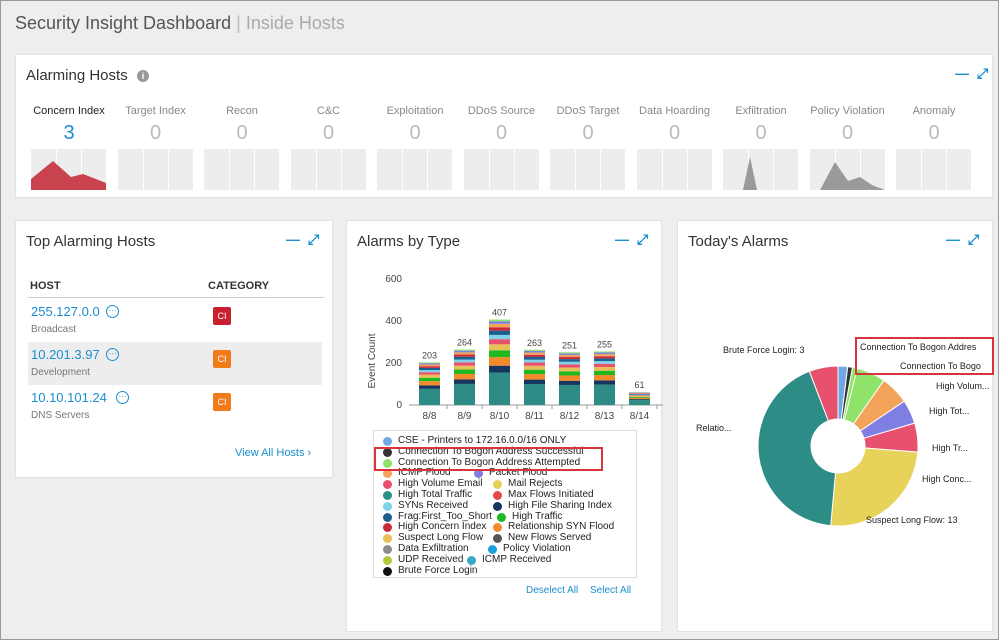 Image resolution: width=999 pixels, height=640 pixels. What do you see at coordinates (433, 548) in the screenshot?
I see `legend-item: Data Exfiltration` at bounding box center [433, 548].